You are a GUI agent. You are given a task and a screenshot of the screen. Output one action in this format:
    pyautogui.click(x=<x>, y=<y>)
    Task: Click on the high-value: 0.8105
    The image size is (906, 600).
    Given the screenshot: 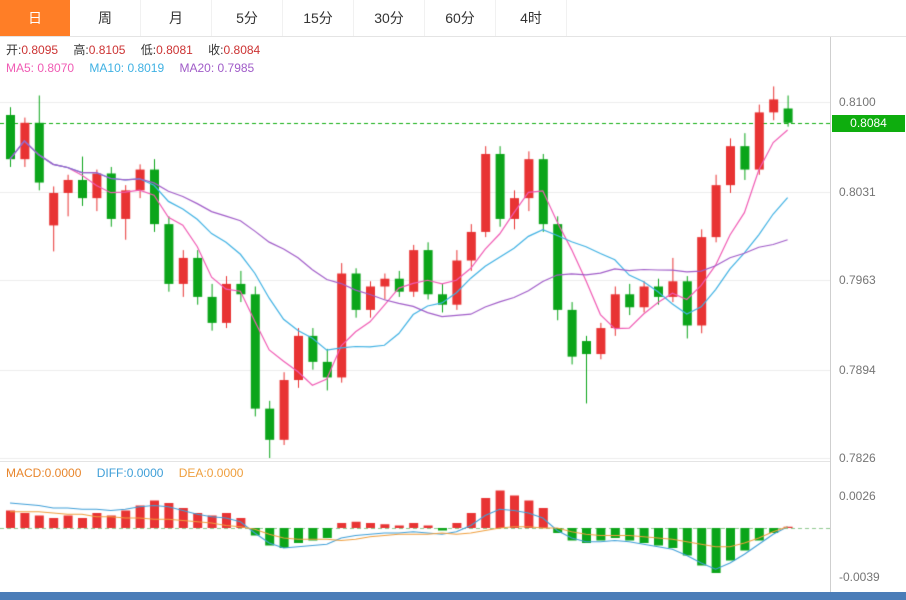 What is the action you would take?
    pyautogui.click(x=107, y=50)
    